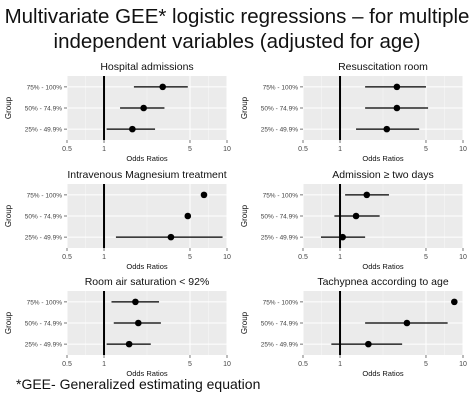 The image size is (474, 402). What do you see at coordinates (426, 149) in the screenshot?
I see `panel-2-x-tick-label-3: 5` at bounding box center [426, 149].